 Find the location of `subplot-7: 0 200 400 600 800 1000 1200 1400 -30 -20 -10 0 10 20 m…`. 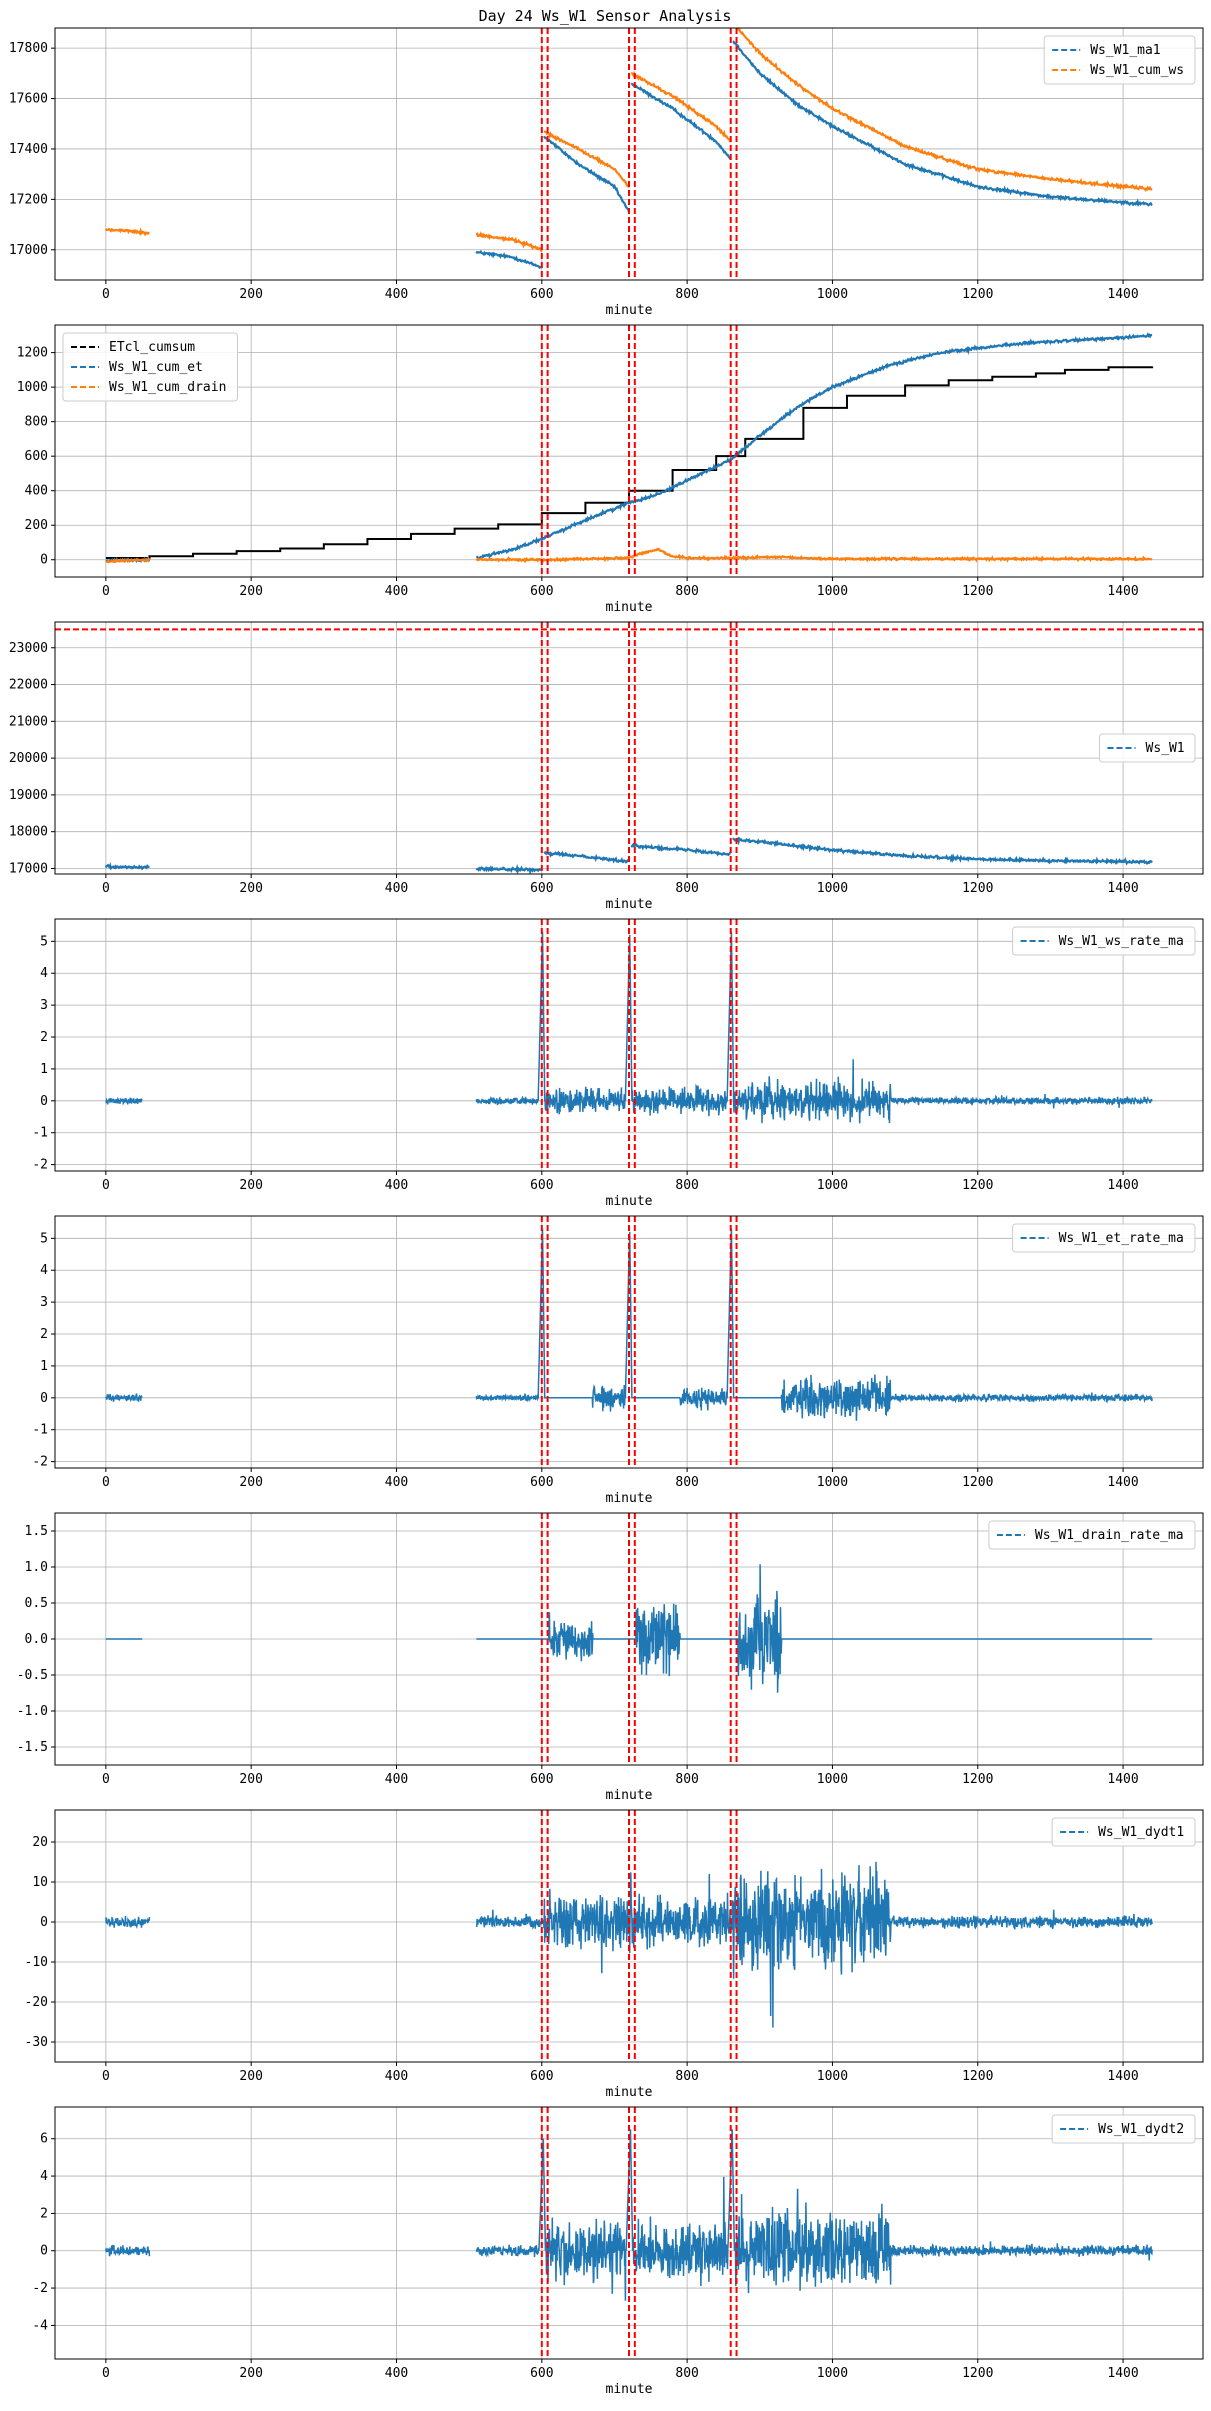

subplot-7: 0 200 400 600 800 1000 1200 1400 -30 -20 -10 0 10 20 m… is located at coordinates (614, 1954).